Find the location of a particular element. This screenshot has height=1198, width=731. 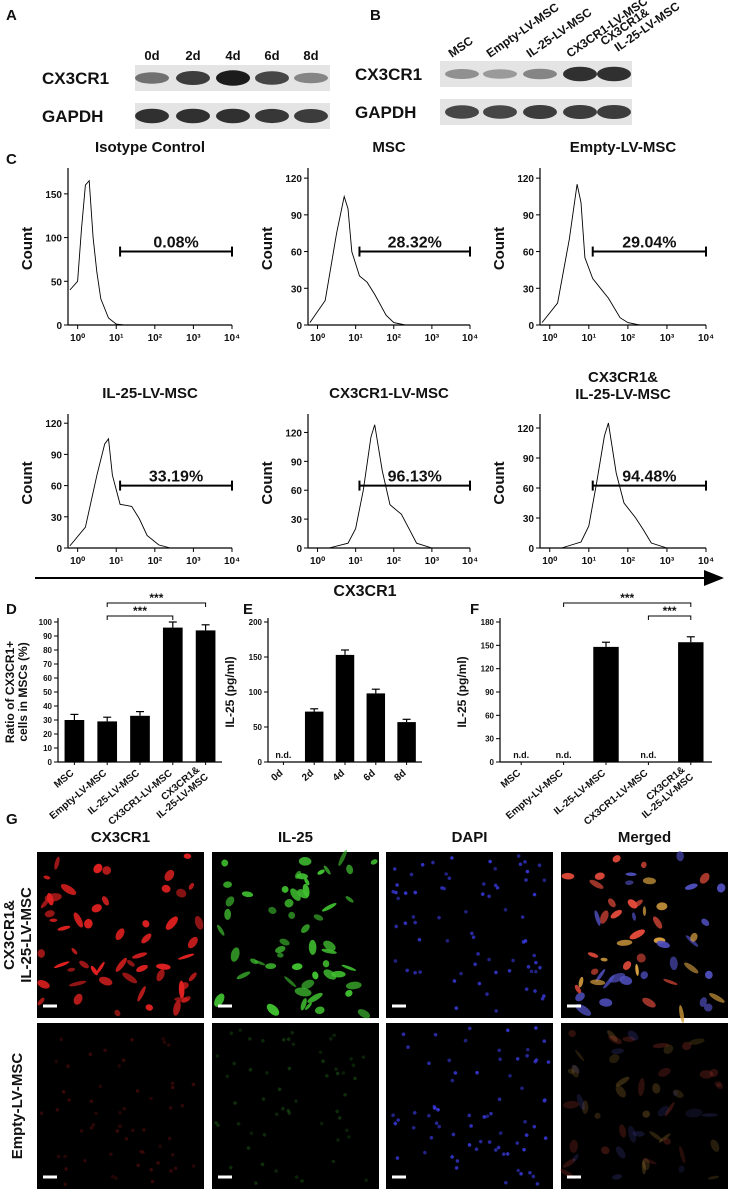

y-tick-label: 120 is located at coordinates (293, 433).